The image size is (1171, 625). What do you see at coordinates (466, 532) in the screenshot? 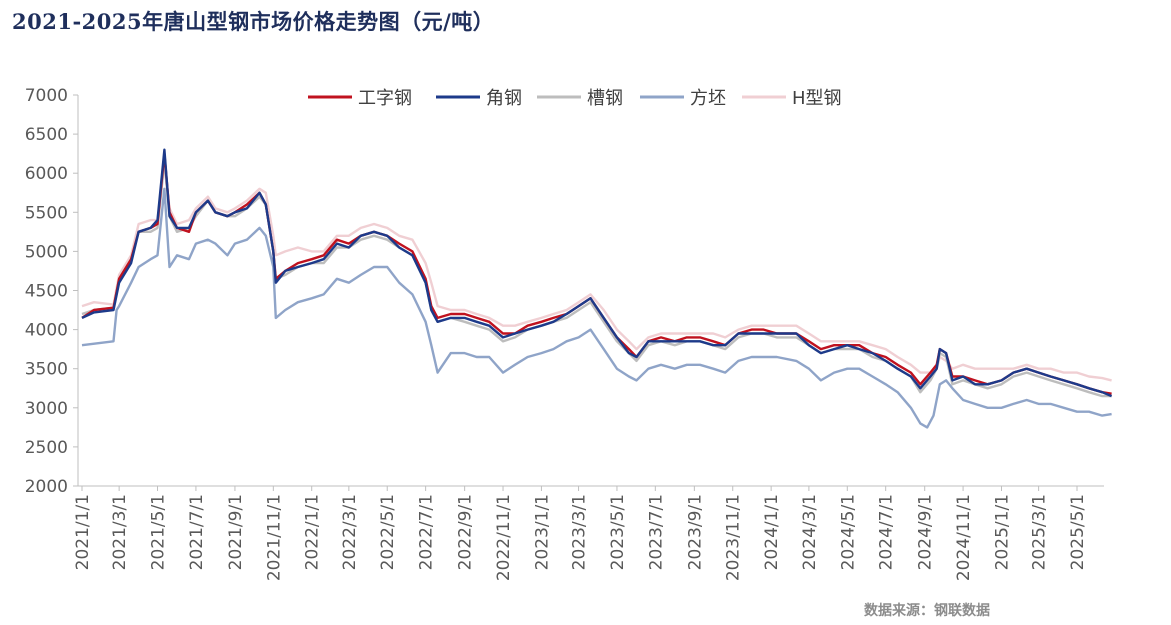
I see `x-tick-label: 2022/9/1` at bounding box center [466, 532].